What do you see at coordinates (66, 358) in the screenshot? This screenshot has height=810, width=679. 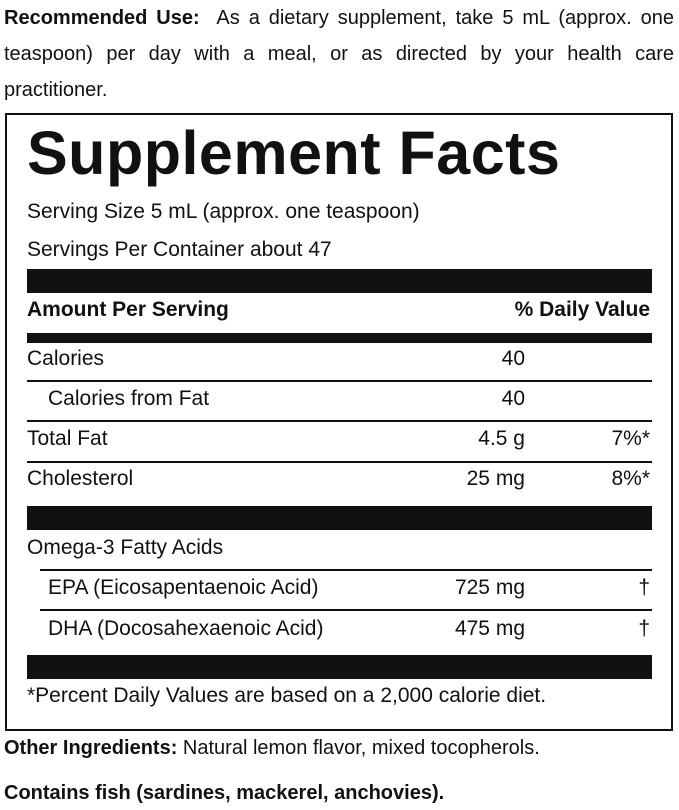 I see `nutrient-name: Calories` at bounding box center [66, 358].